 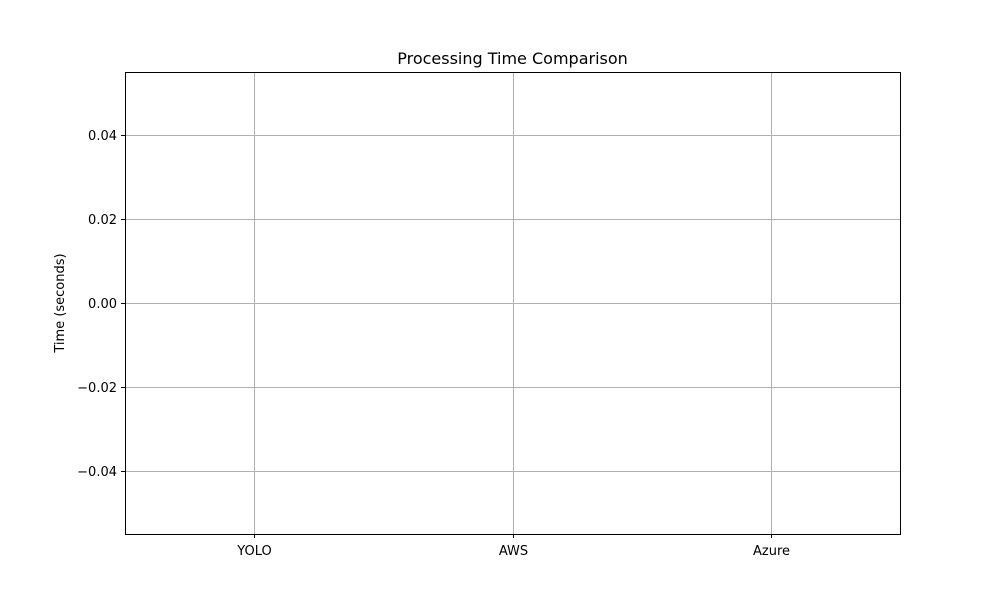 I want to click on x-tick-label: YOLO, so click(x=253, y=551).